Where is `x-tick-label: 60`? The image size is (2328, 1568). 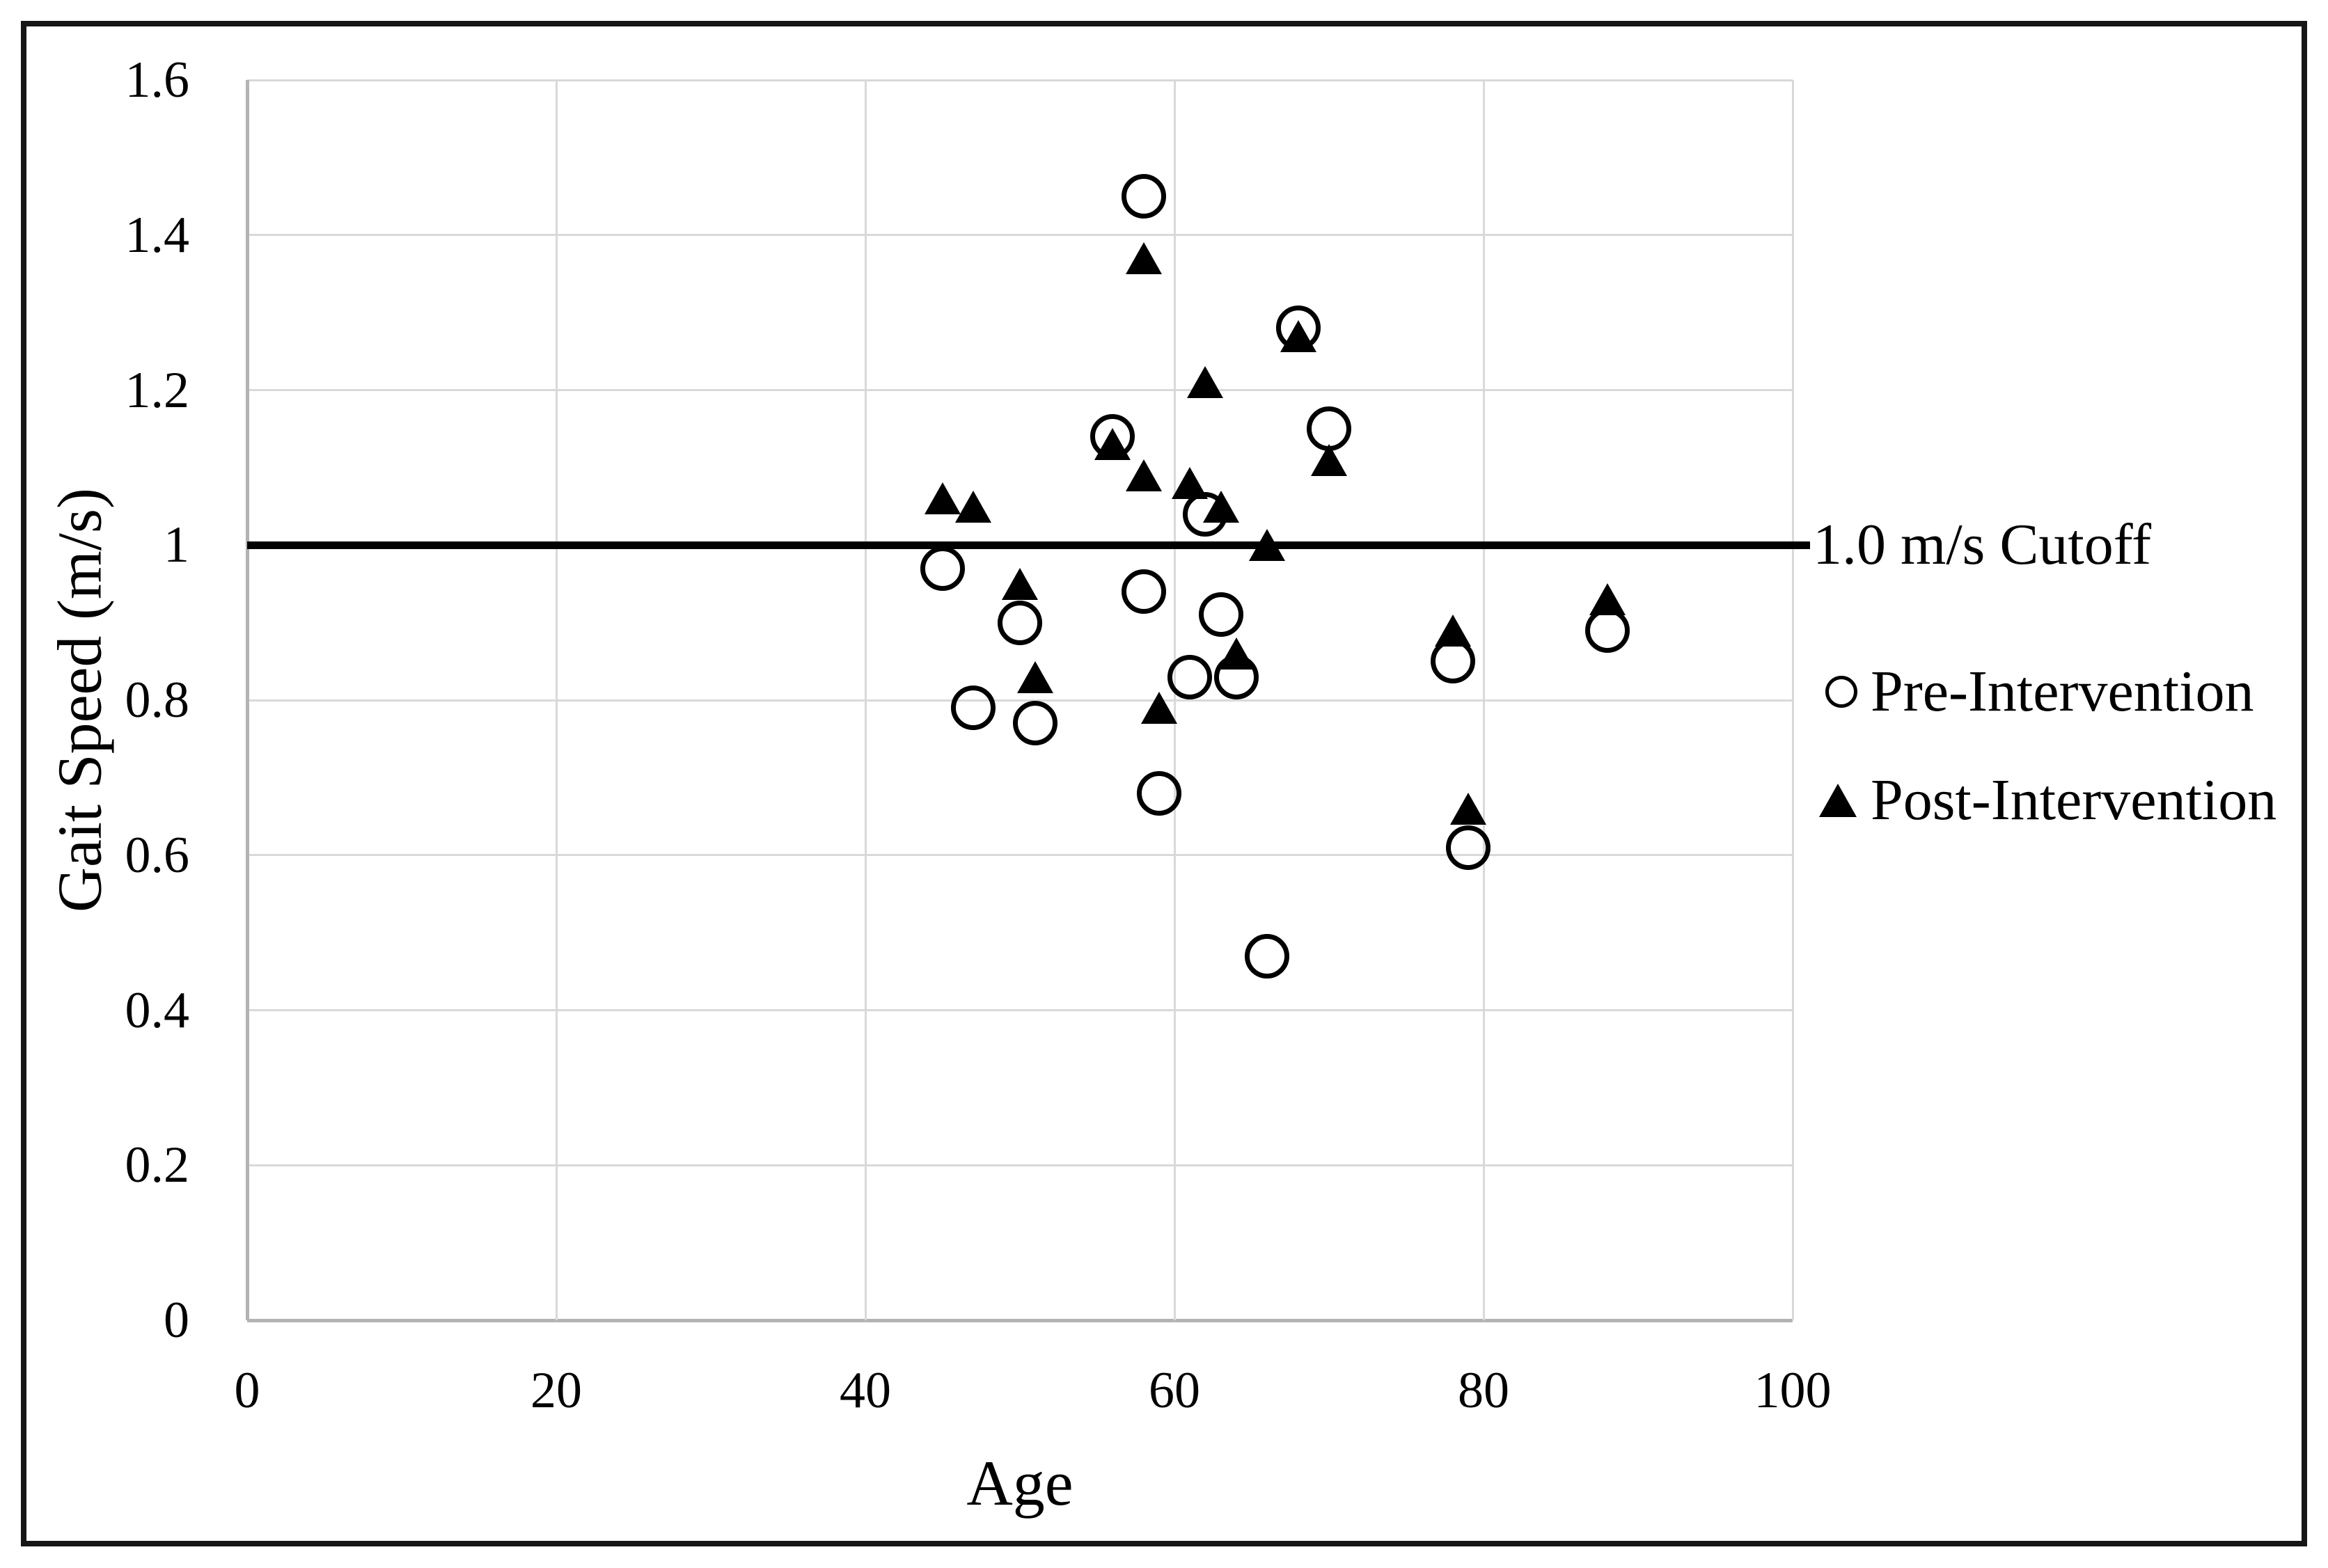 x-tick-label: 60 is located at coordinates (1174, 1390).